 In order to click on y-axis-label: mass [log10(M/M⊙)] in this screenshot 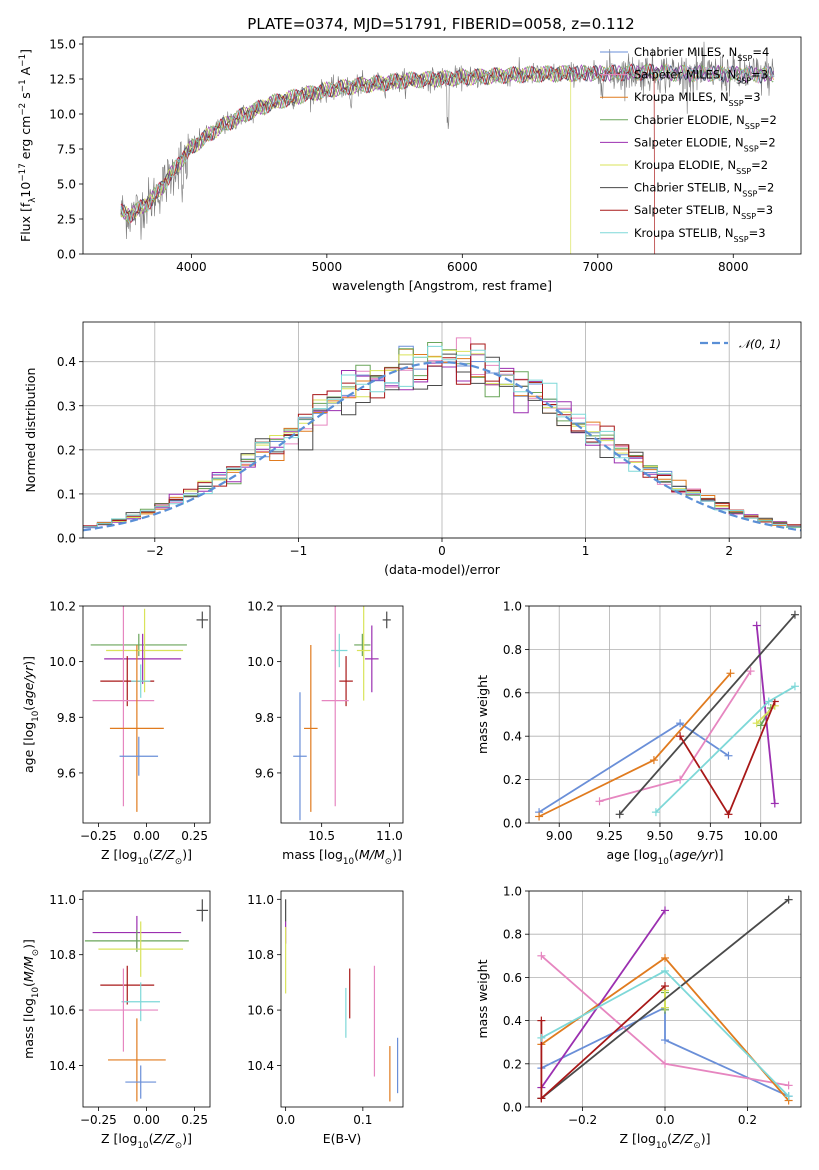, I will do `click(31, 999)`.